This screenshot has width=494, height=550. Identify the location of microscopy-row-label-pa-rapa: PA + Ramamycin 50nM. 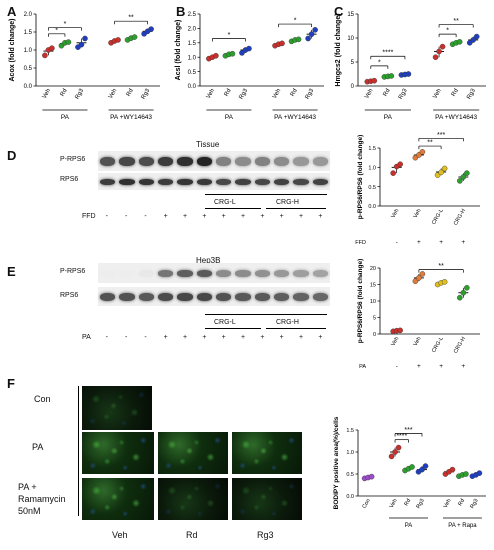
(42, 499).